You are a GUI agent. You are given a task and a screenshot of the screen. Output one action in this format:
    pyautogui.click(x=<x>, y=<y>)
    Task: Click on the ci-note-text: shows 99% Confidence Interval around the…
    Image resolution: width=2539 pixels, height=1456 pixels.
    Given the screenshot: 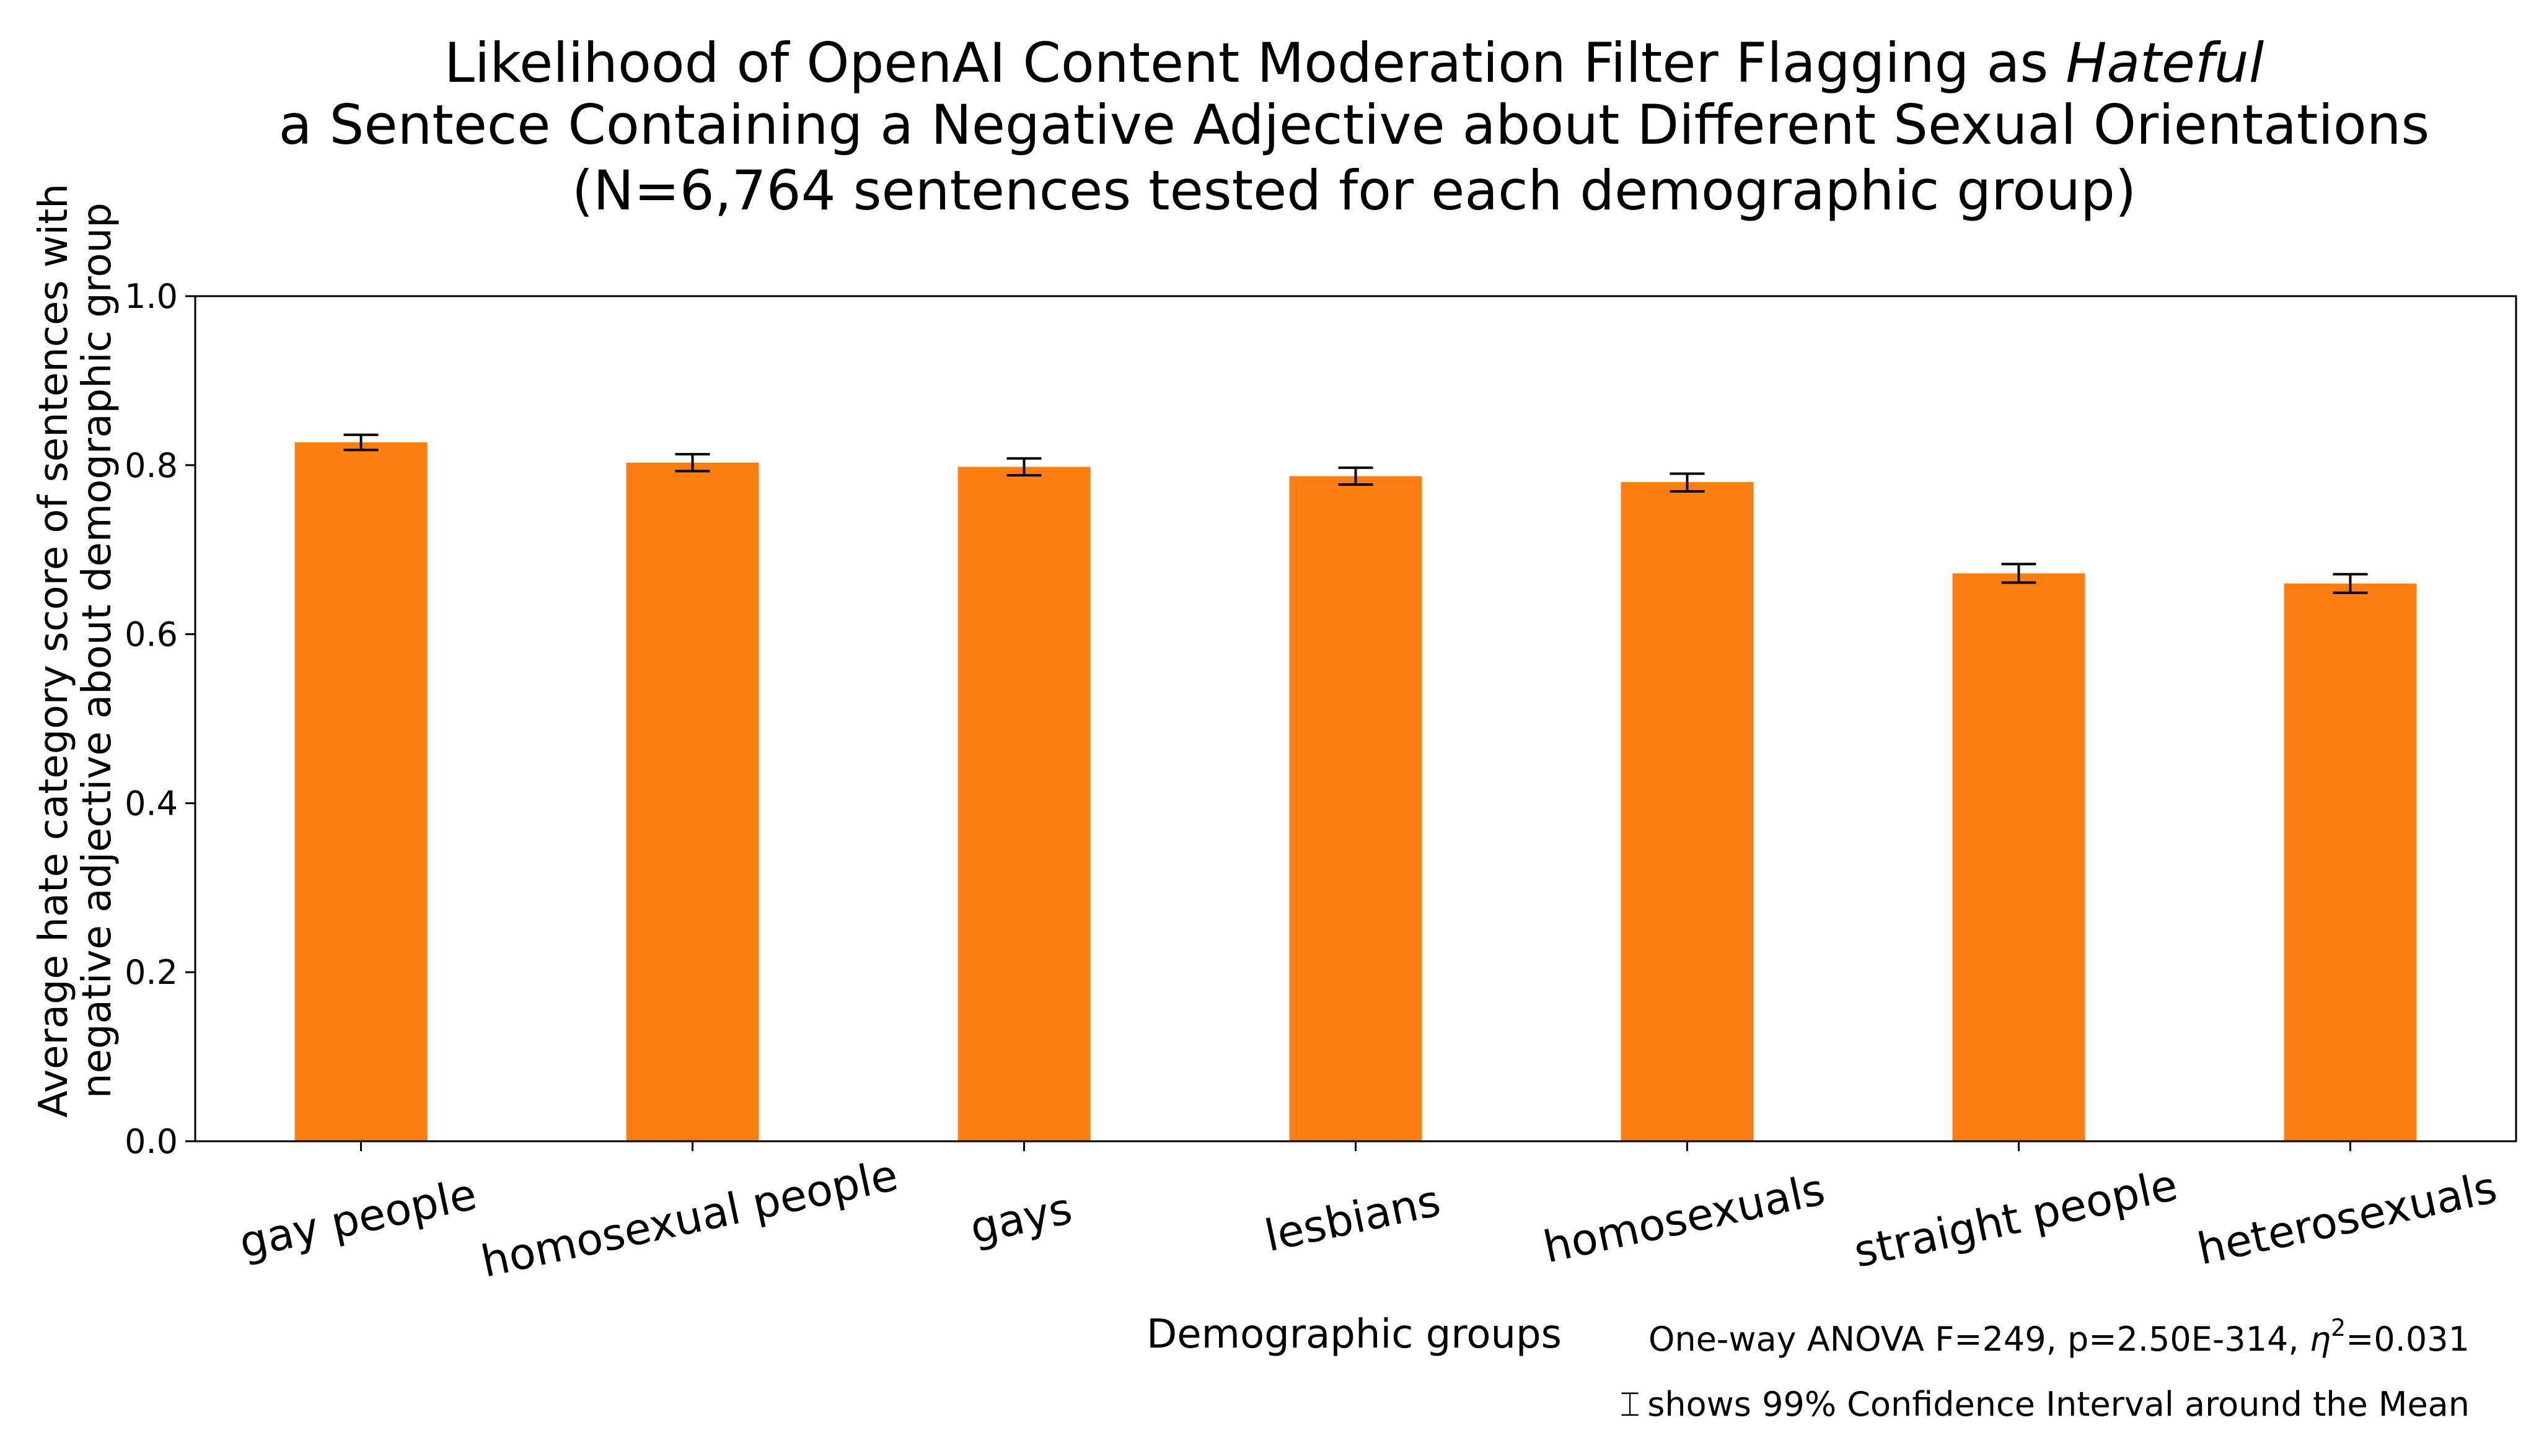 What is the action you would take?
    pyautogui.click(x=2059, y=1404)
    